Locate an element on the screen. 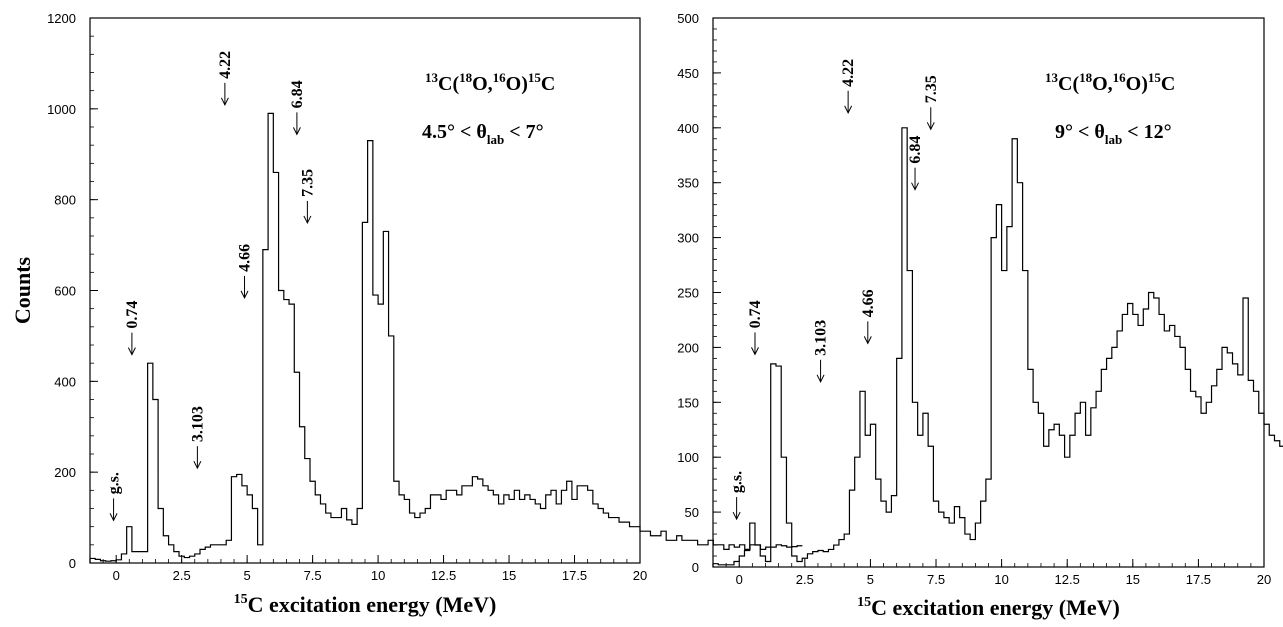 The width and height of the screenshot is (1283, 627). y-tick-label: 1200 is located at coordinates (61, 18).